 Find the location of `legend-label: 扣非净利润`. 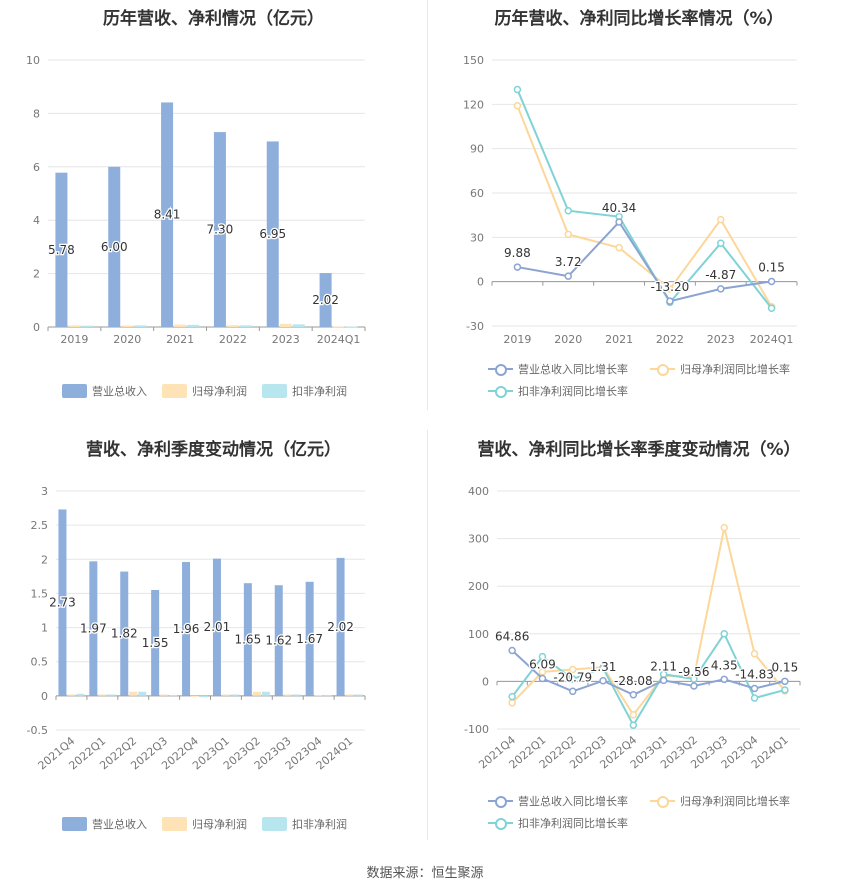

legend-label: 扣非净利润 is located at coordinates (319, 391).